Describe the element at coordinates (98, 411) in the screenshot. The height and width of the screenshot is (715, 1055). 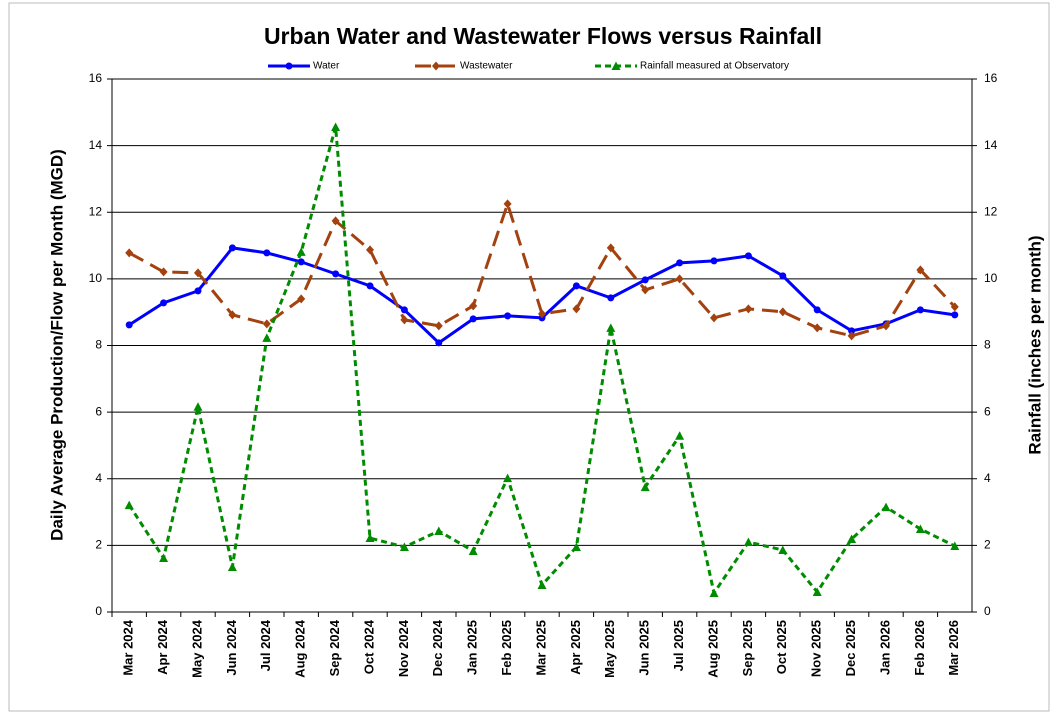
I see `y-tick-label: 6` at that location.